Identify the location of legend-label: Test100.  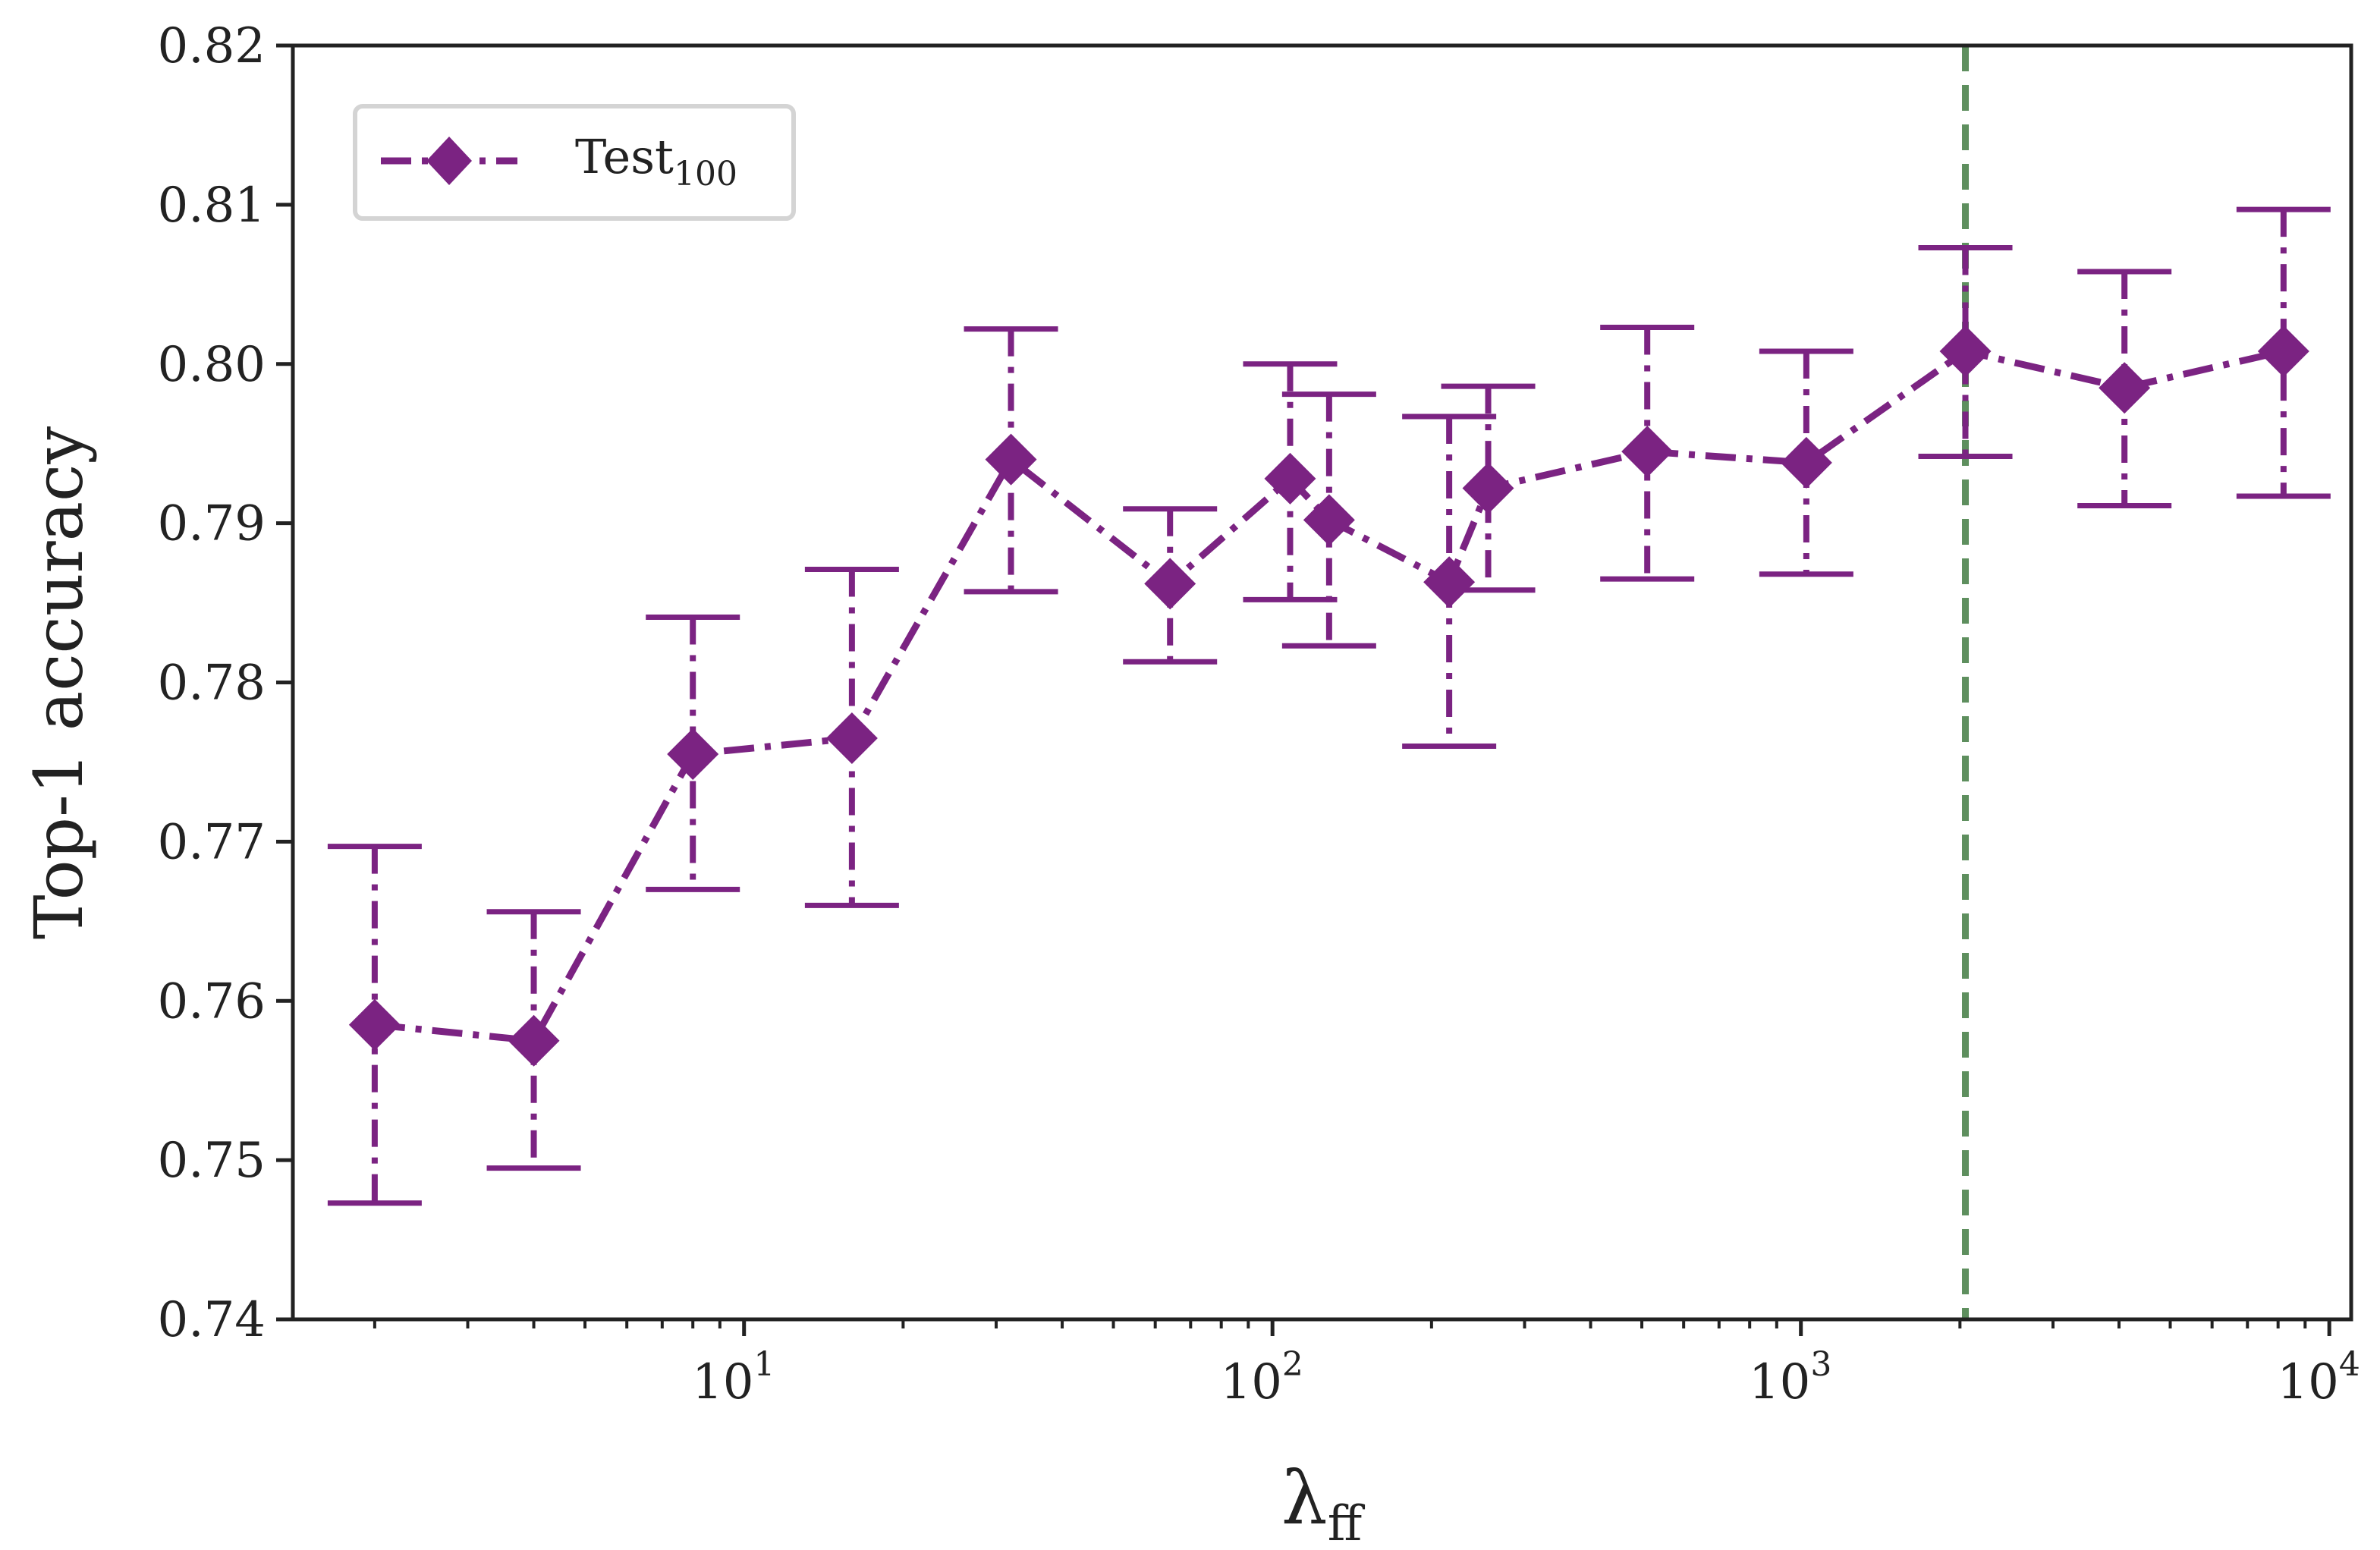
(656, 161).